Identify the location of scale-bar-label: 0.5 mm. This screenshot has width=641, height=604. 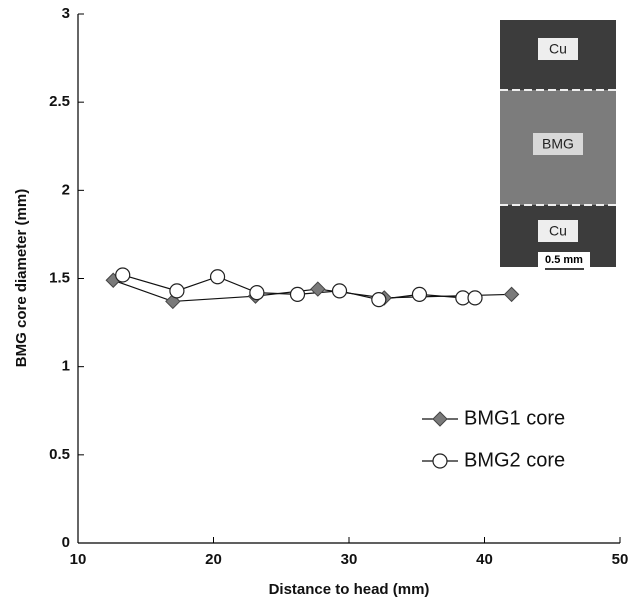
(564, 260).